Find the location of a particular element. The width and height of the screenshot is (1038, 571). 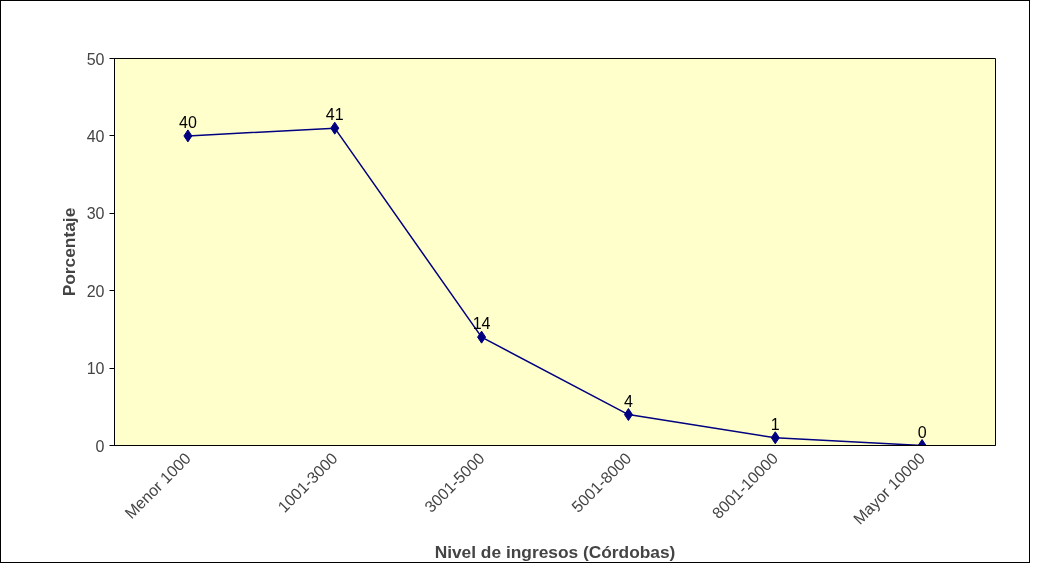

data-label: 41 is located at coordinates (334, 115).